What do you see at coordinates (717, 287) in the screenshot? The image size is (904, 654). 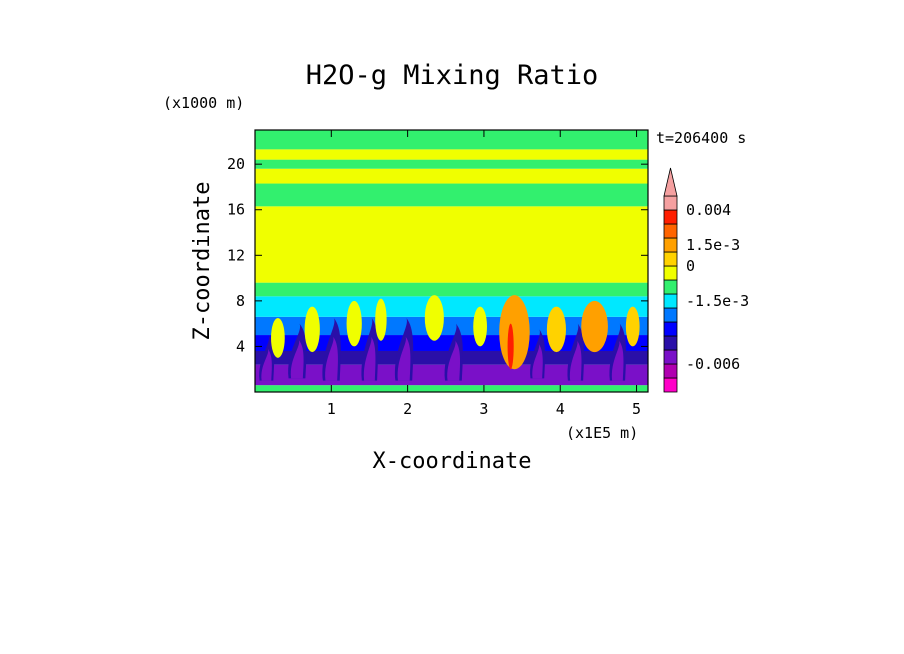 I see `colorbar-labels: 0.004 1.5e-3 0 -1.5e-3 -0.006` at bounding box center [717, 287].